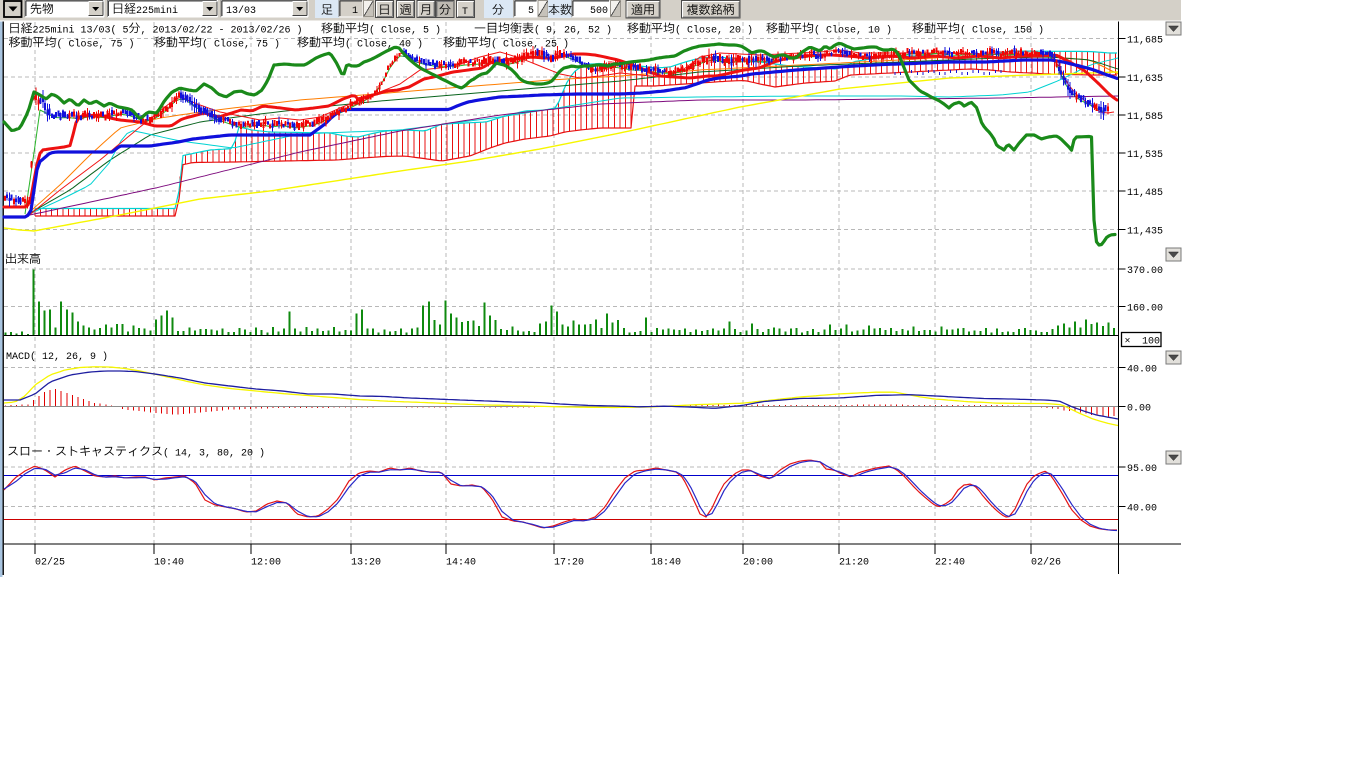  What do you see at coordinates (241, 11) in the screenshot?
I see `svg-text: 13/03` at bounding box center [241, 11].